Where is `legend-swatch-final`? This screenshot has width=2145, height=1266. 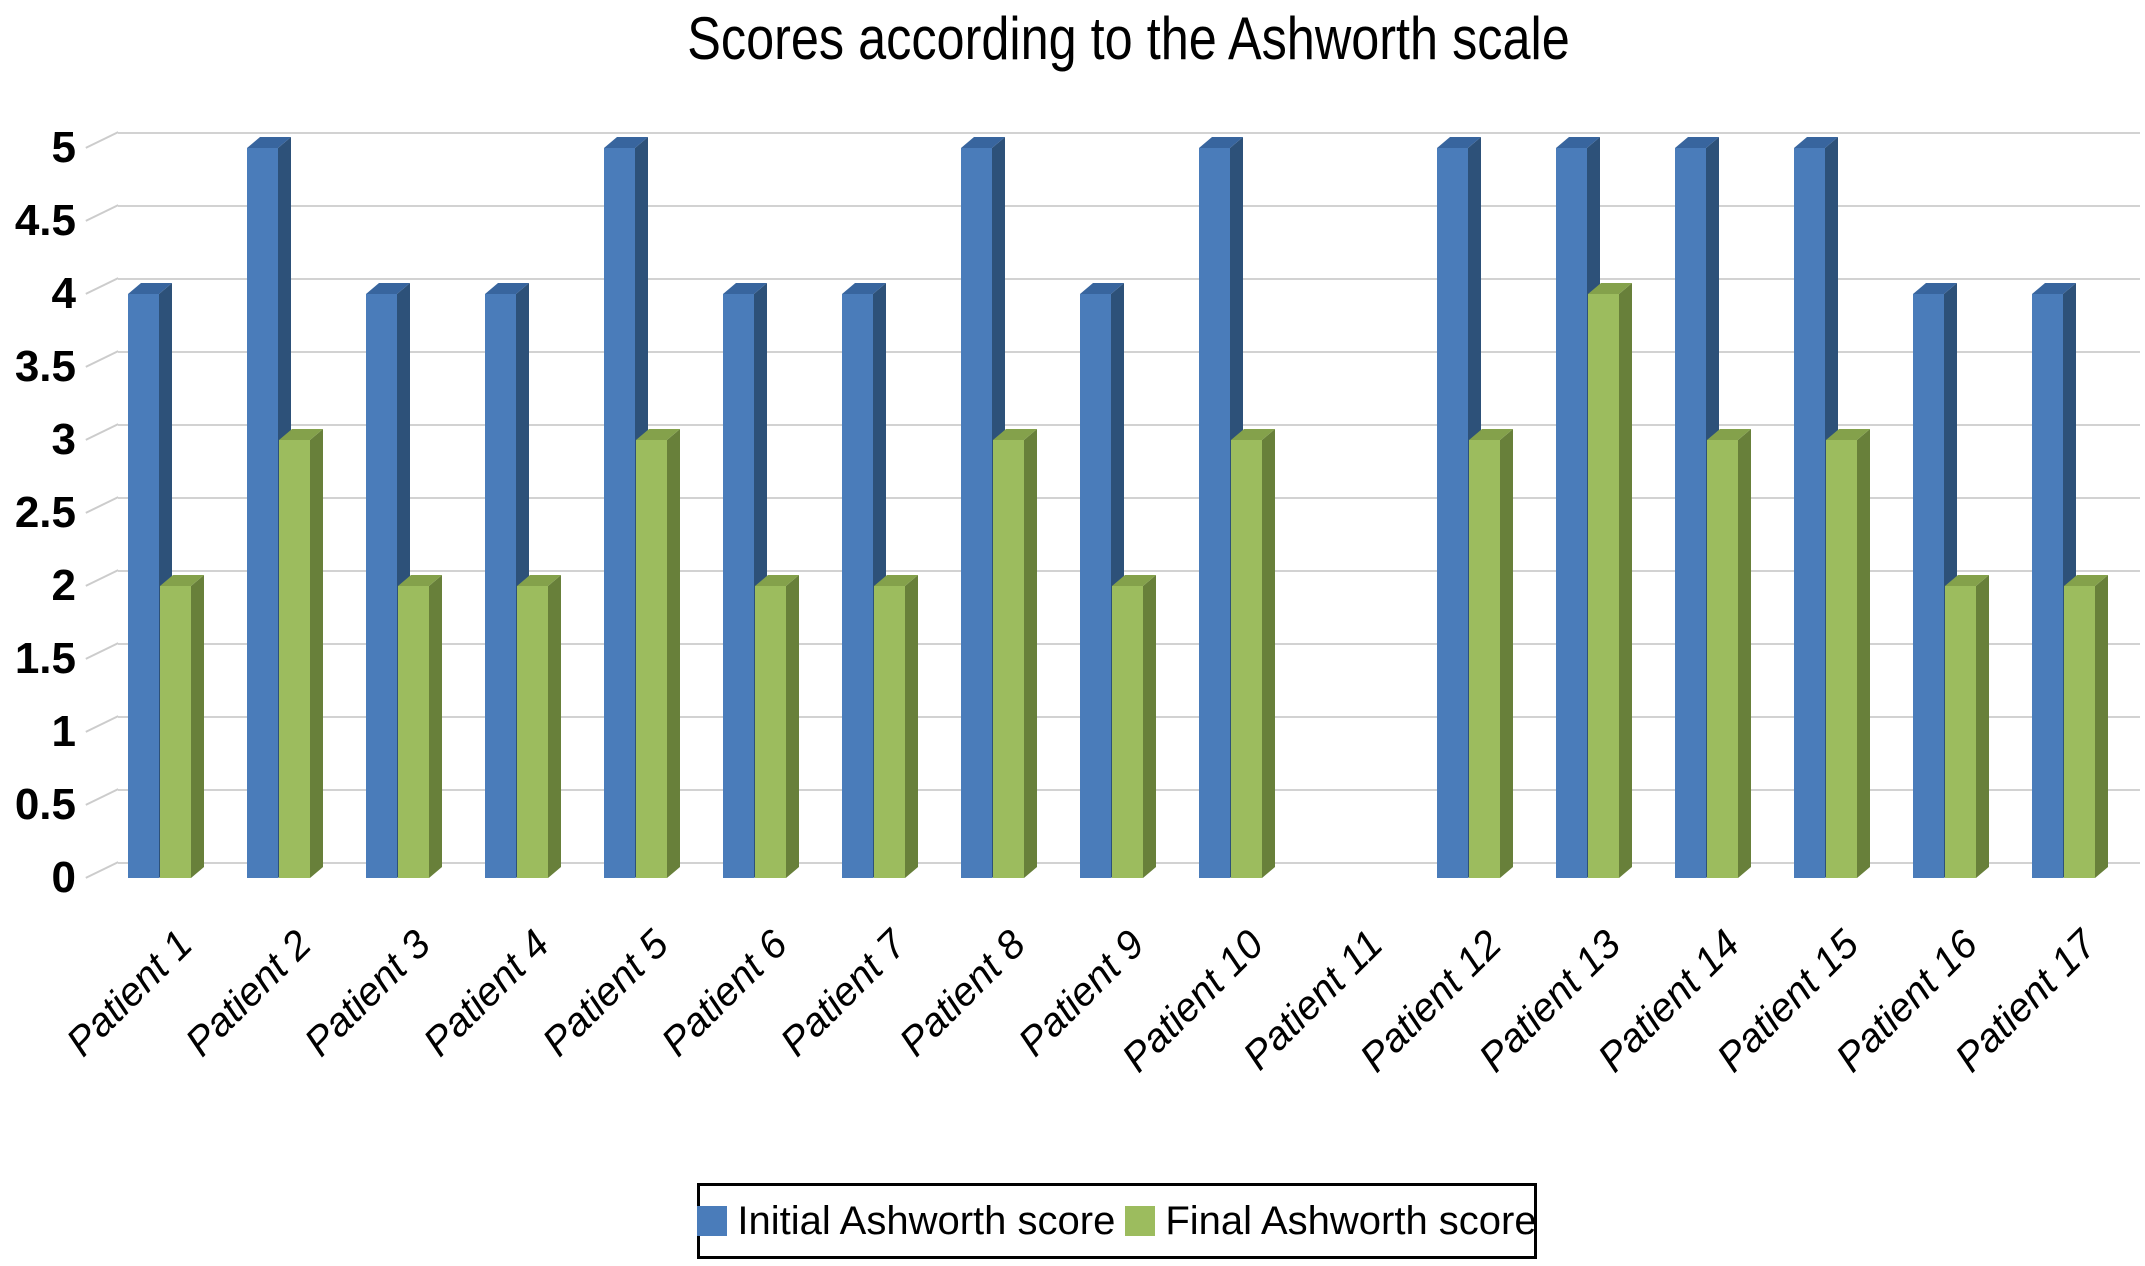
legend-swatch-final is located at coordinates (1140, 1221).